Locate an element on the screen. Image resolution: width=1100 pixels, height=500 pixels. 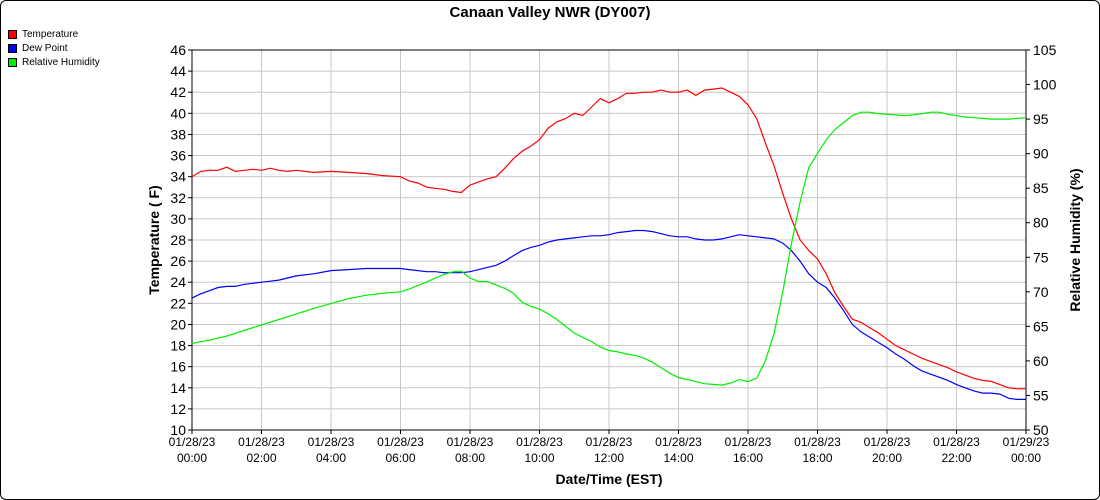
y2-tick-label: 55 is located at coordinates (1041, 395).